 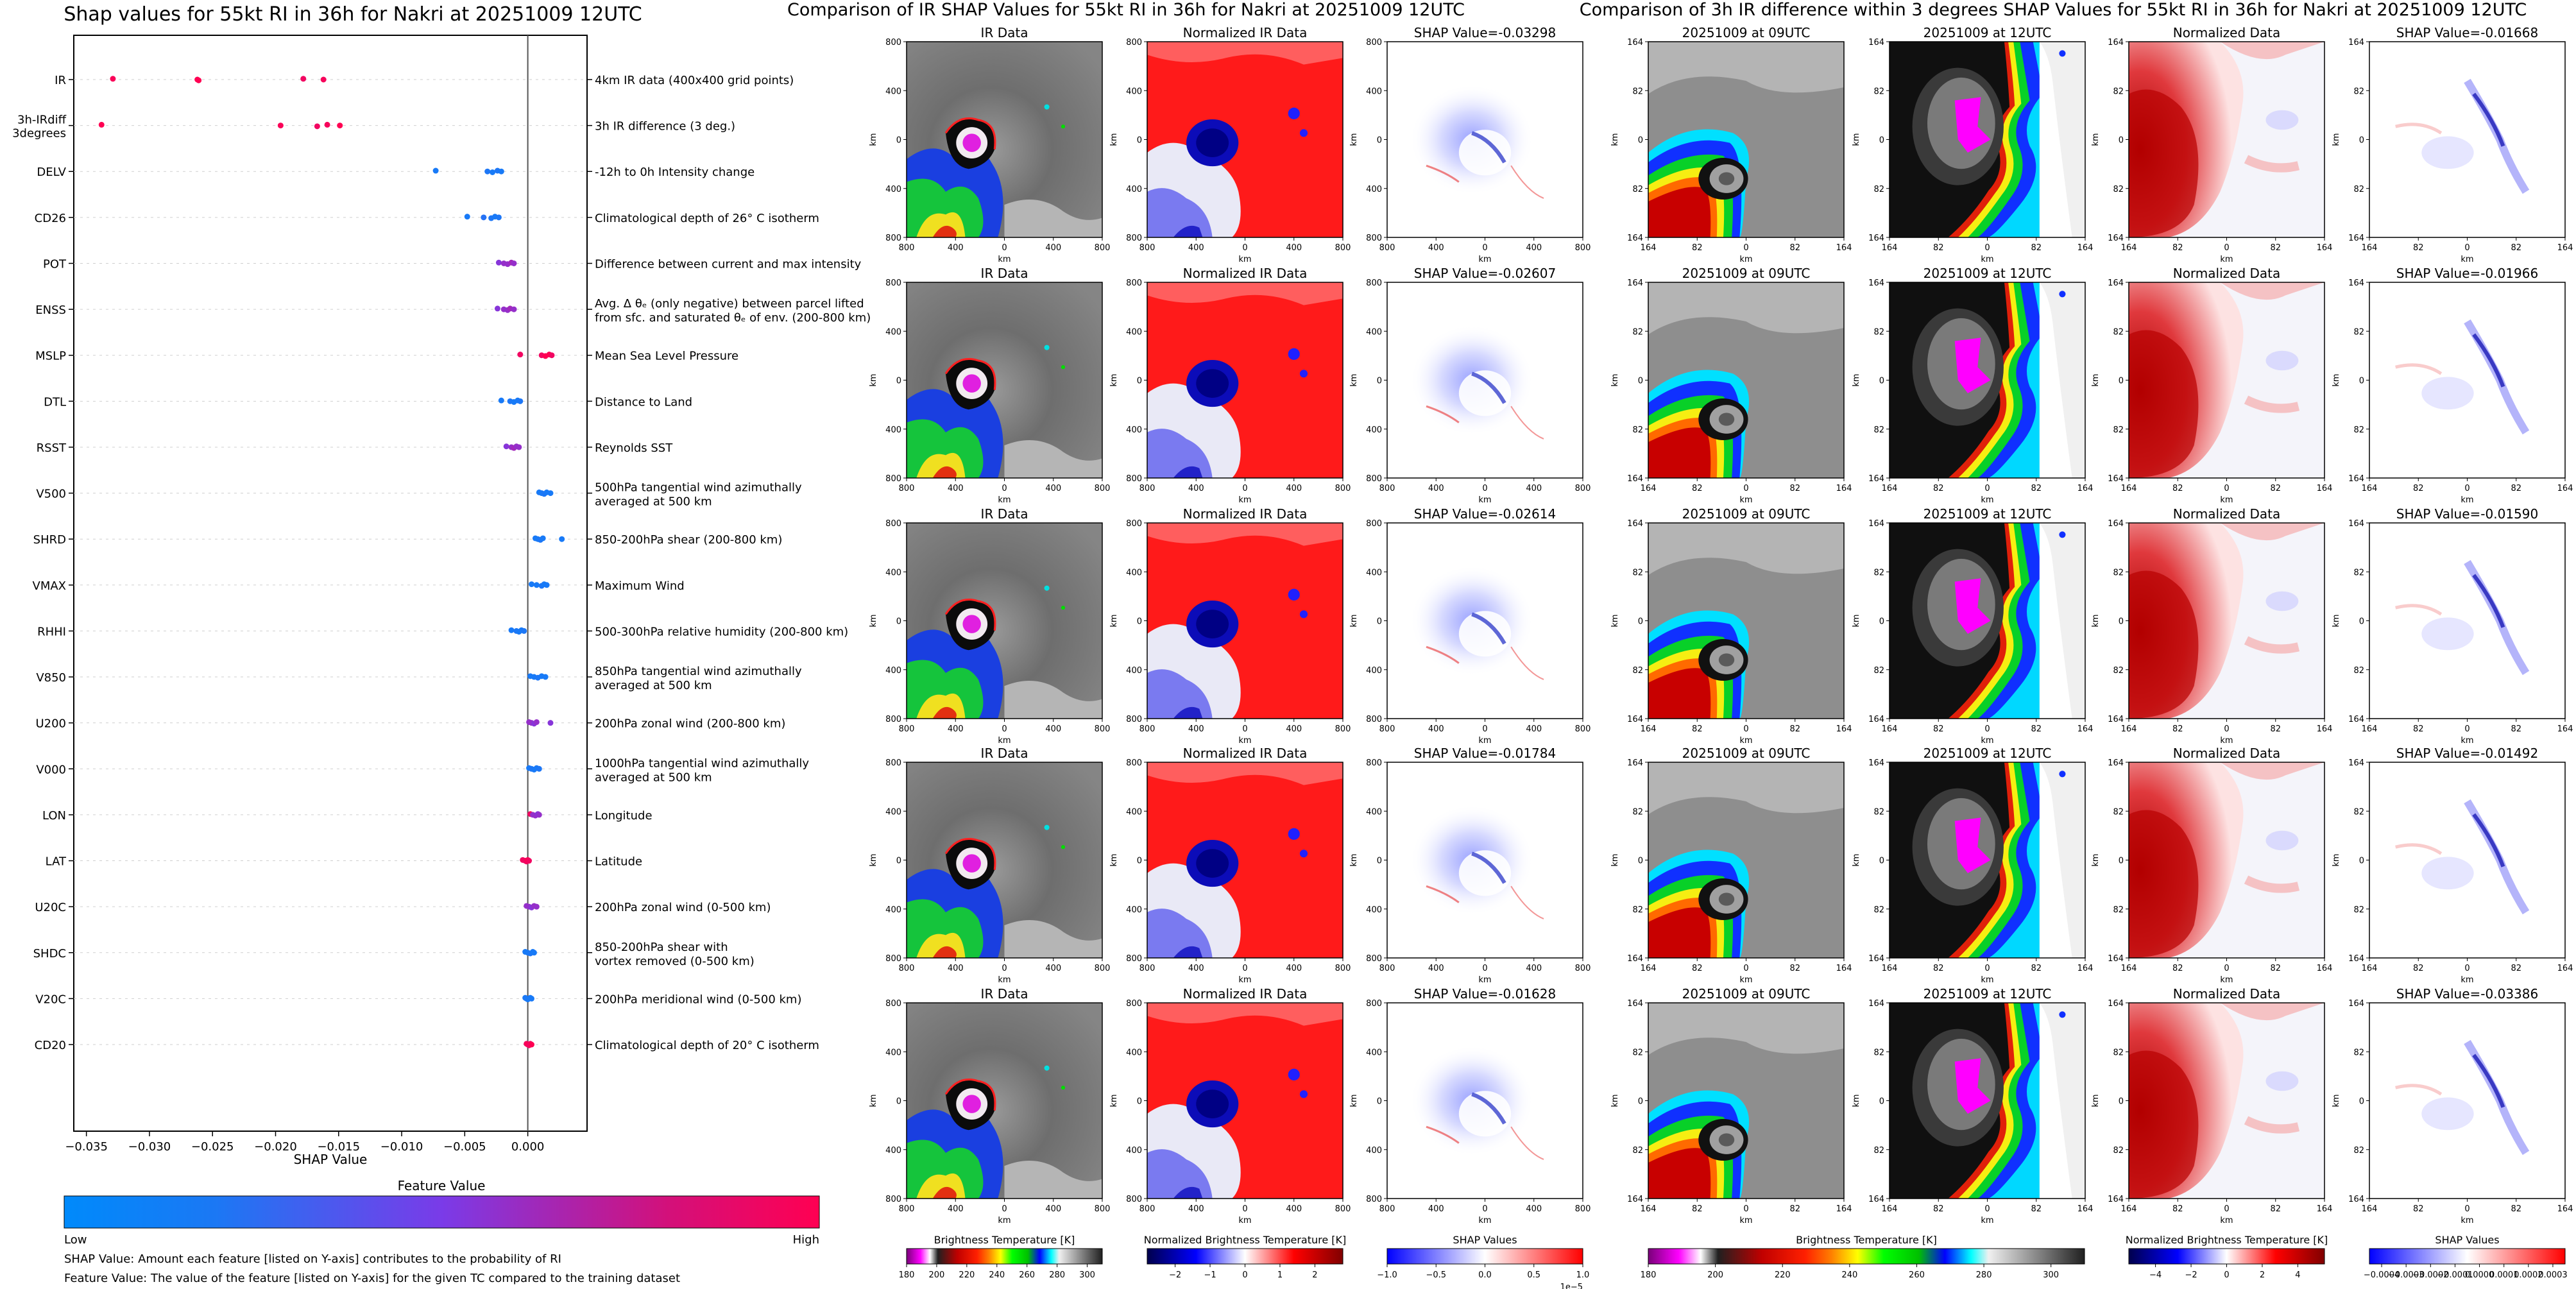 What do you see at coordinates (86, 1147) in the screenshot?
I see `x-tick-label: −0.035` at bounding box center [86, 1147].